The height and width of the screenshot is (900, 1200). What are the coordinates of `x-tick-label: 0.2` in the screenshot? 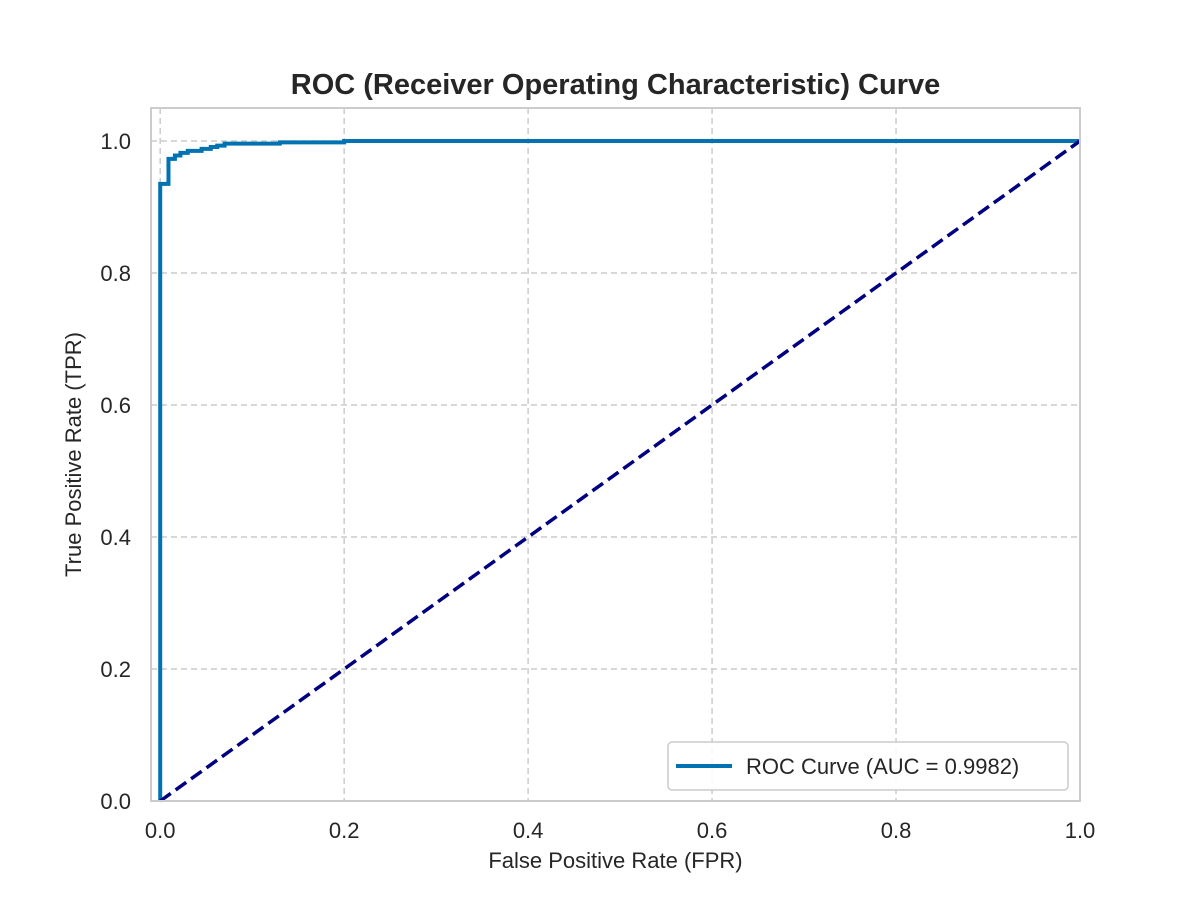 It's located at (344, 830).